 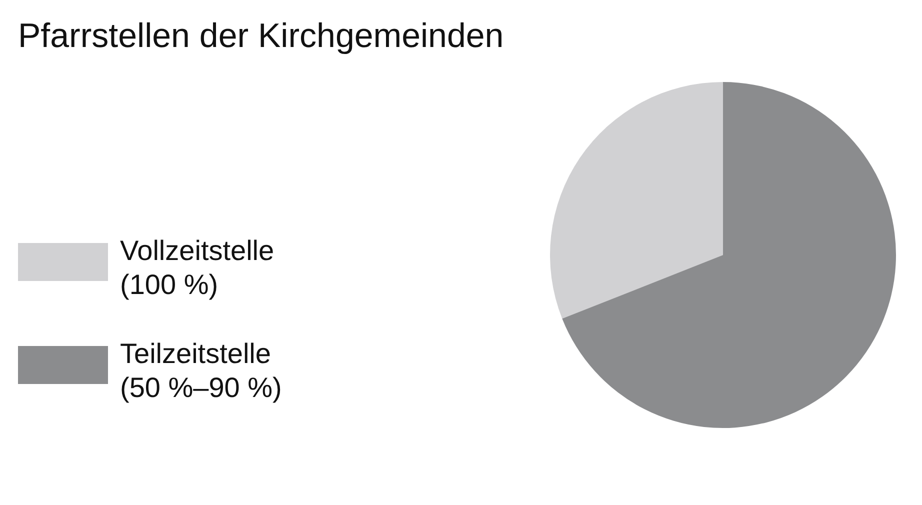 I want to click on legend-label: Teilzeitstelle (50 %–90 %), so click(x=201, y=370).